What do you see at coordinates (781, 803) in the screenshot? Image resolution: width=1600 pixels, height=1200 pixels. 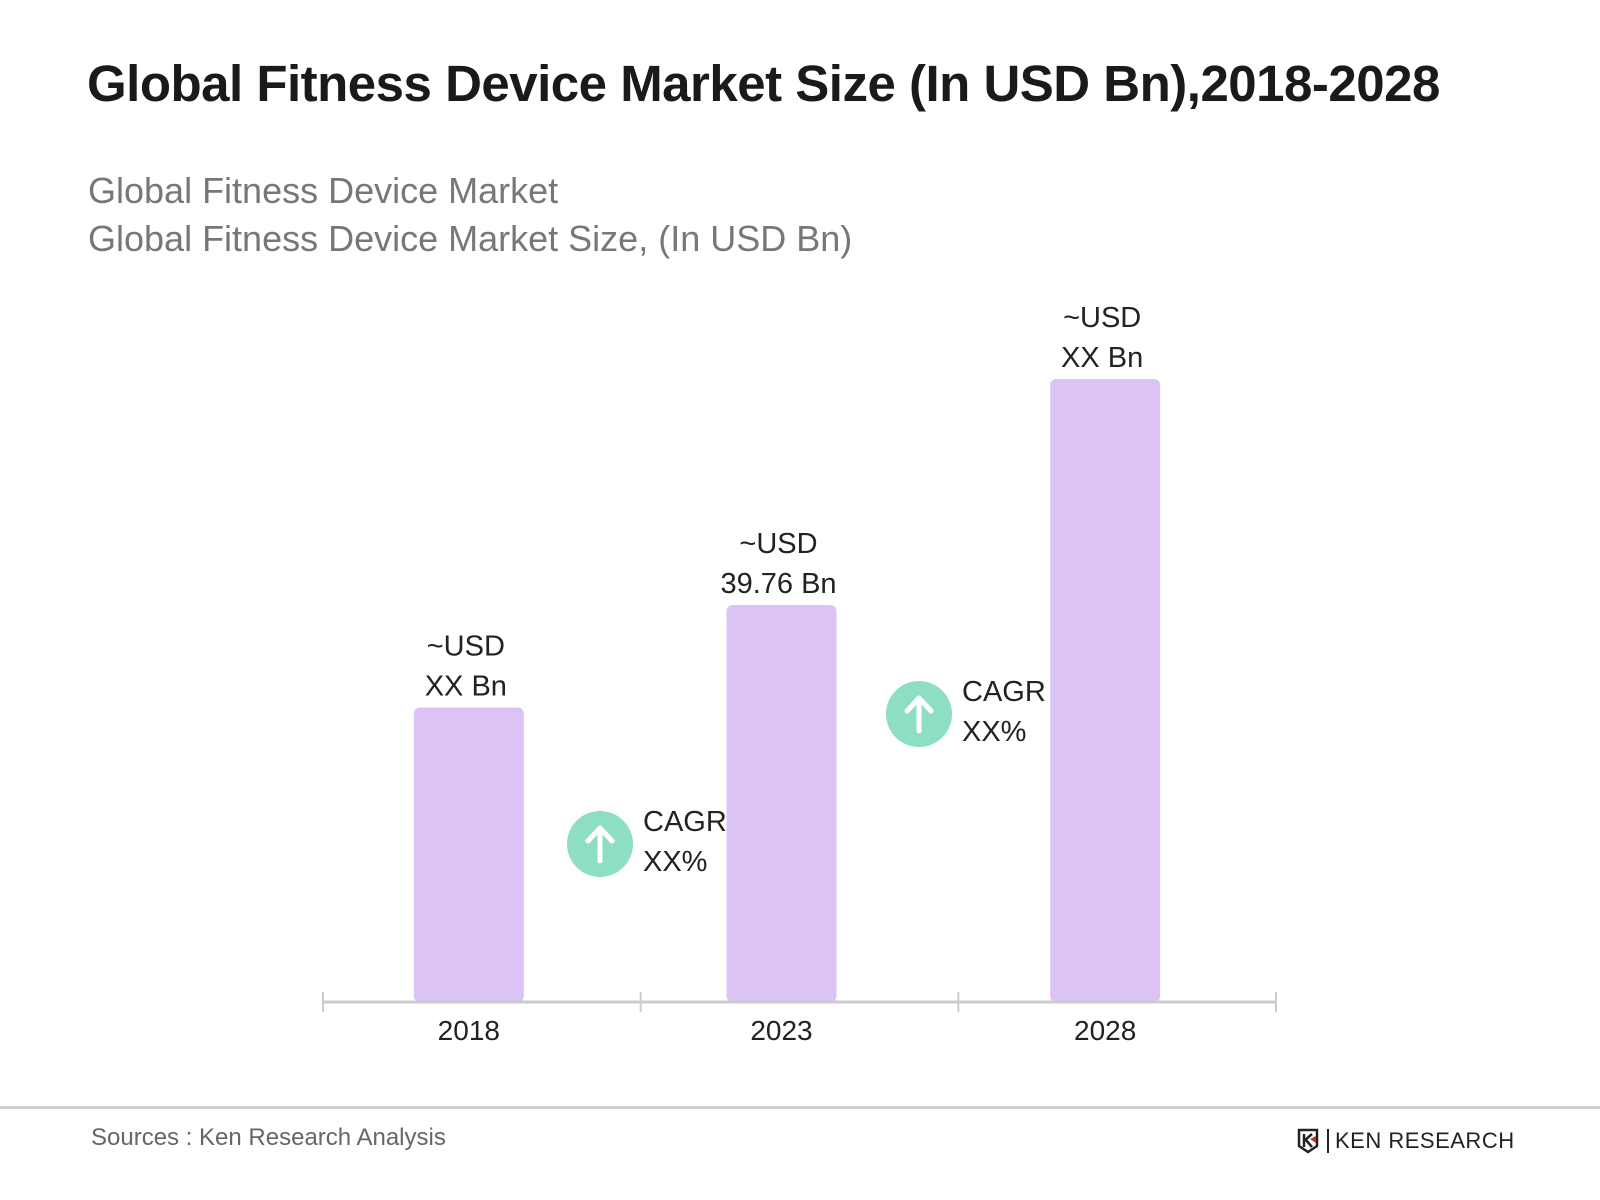 I see `bar-2023` at bounding box center [781, 803].